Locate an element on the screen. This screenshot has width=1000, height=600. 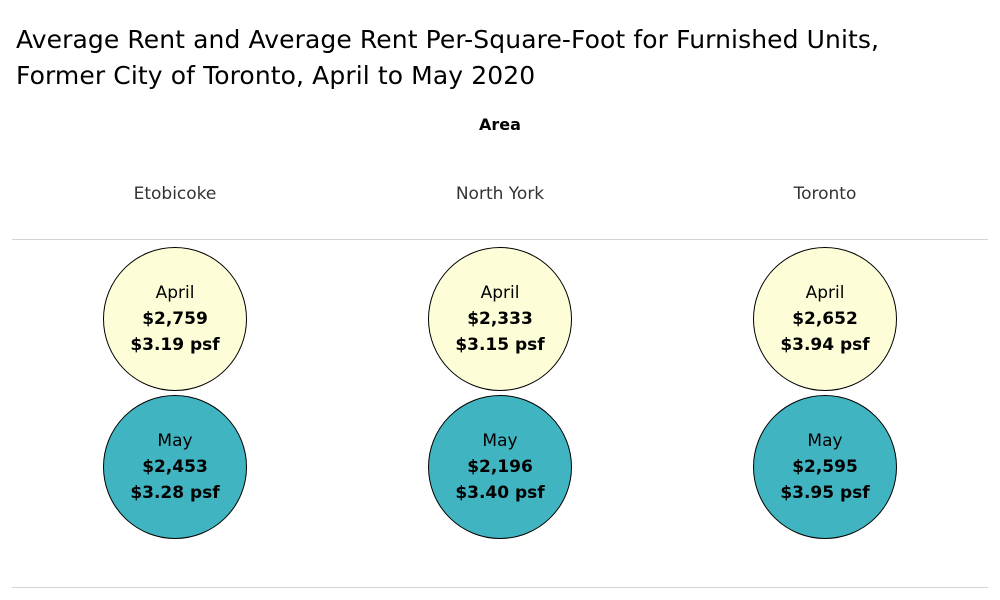
area-header-north-york: North York is located at coordinates (500, 194).